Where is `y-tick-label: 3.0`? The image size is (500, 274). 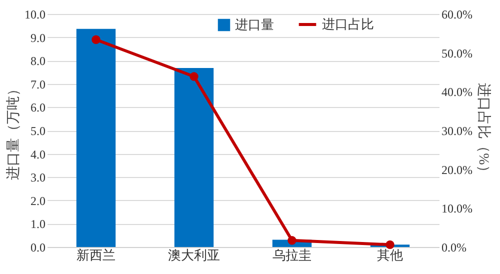
y-tick-label: 3.0 is located at coordinates (38, 177).